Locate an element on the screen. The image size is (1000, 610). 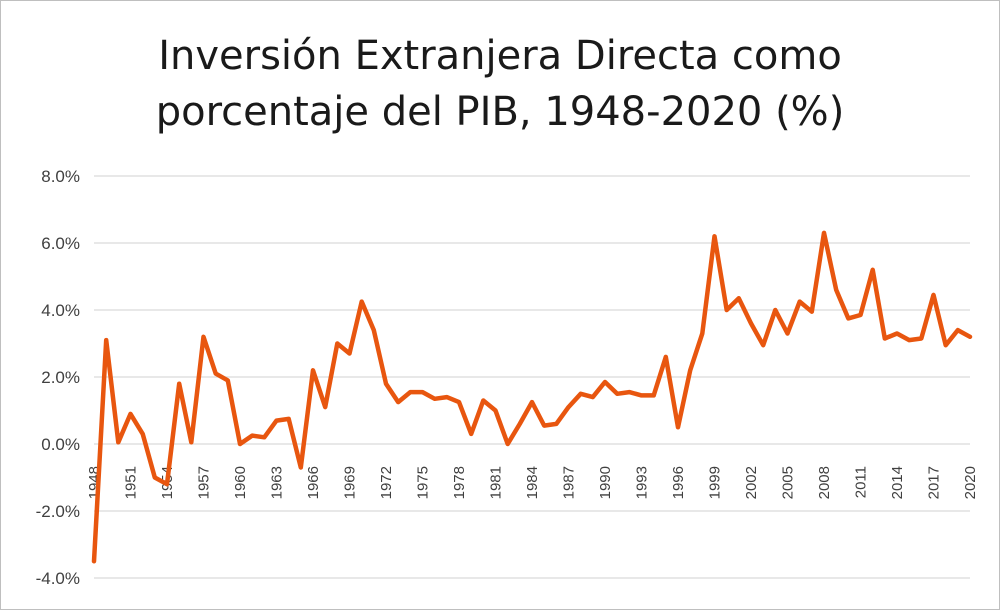
y-tick-label: 0.0% is located at coordinates (60, 444).